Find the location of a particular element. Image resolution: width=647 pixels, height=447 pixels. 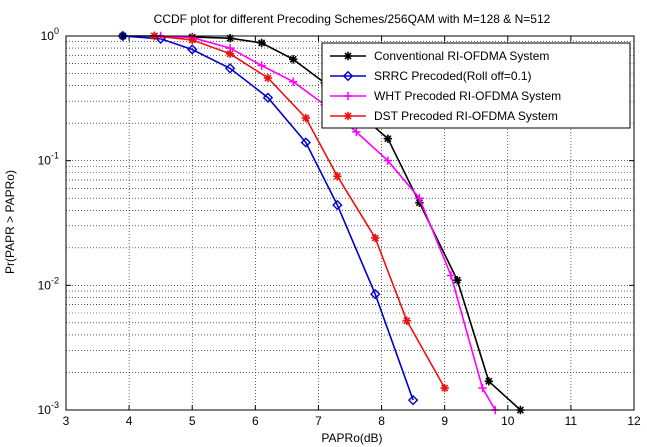

x-tick-label: 6 is located at coordinates (255, 421).